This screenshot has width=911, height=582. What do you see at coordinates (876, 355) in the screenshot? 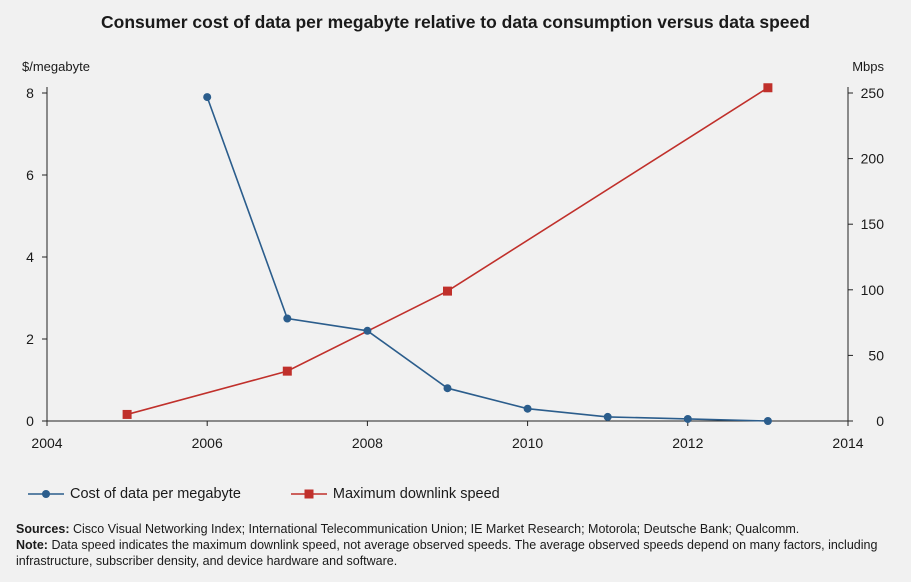
I see `right-tick-label: 50` at bounding box center [876, 355].